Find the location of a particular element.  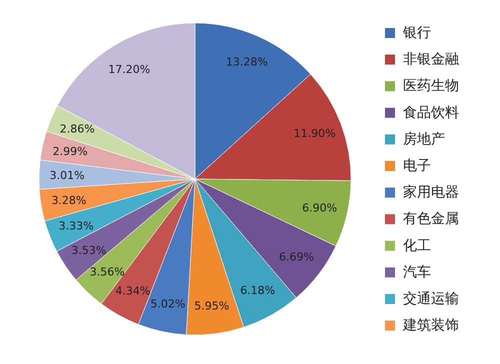

data-label: 11.90% is located at coordinates (315, 133).